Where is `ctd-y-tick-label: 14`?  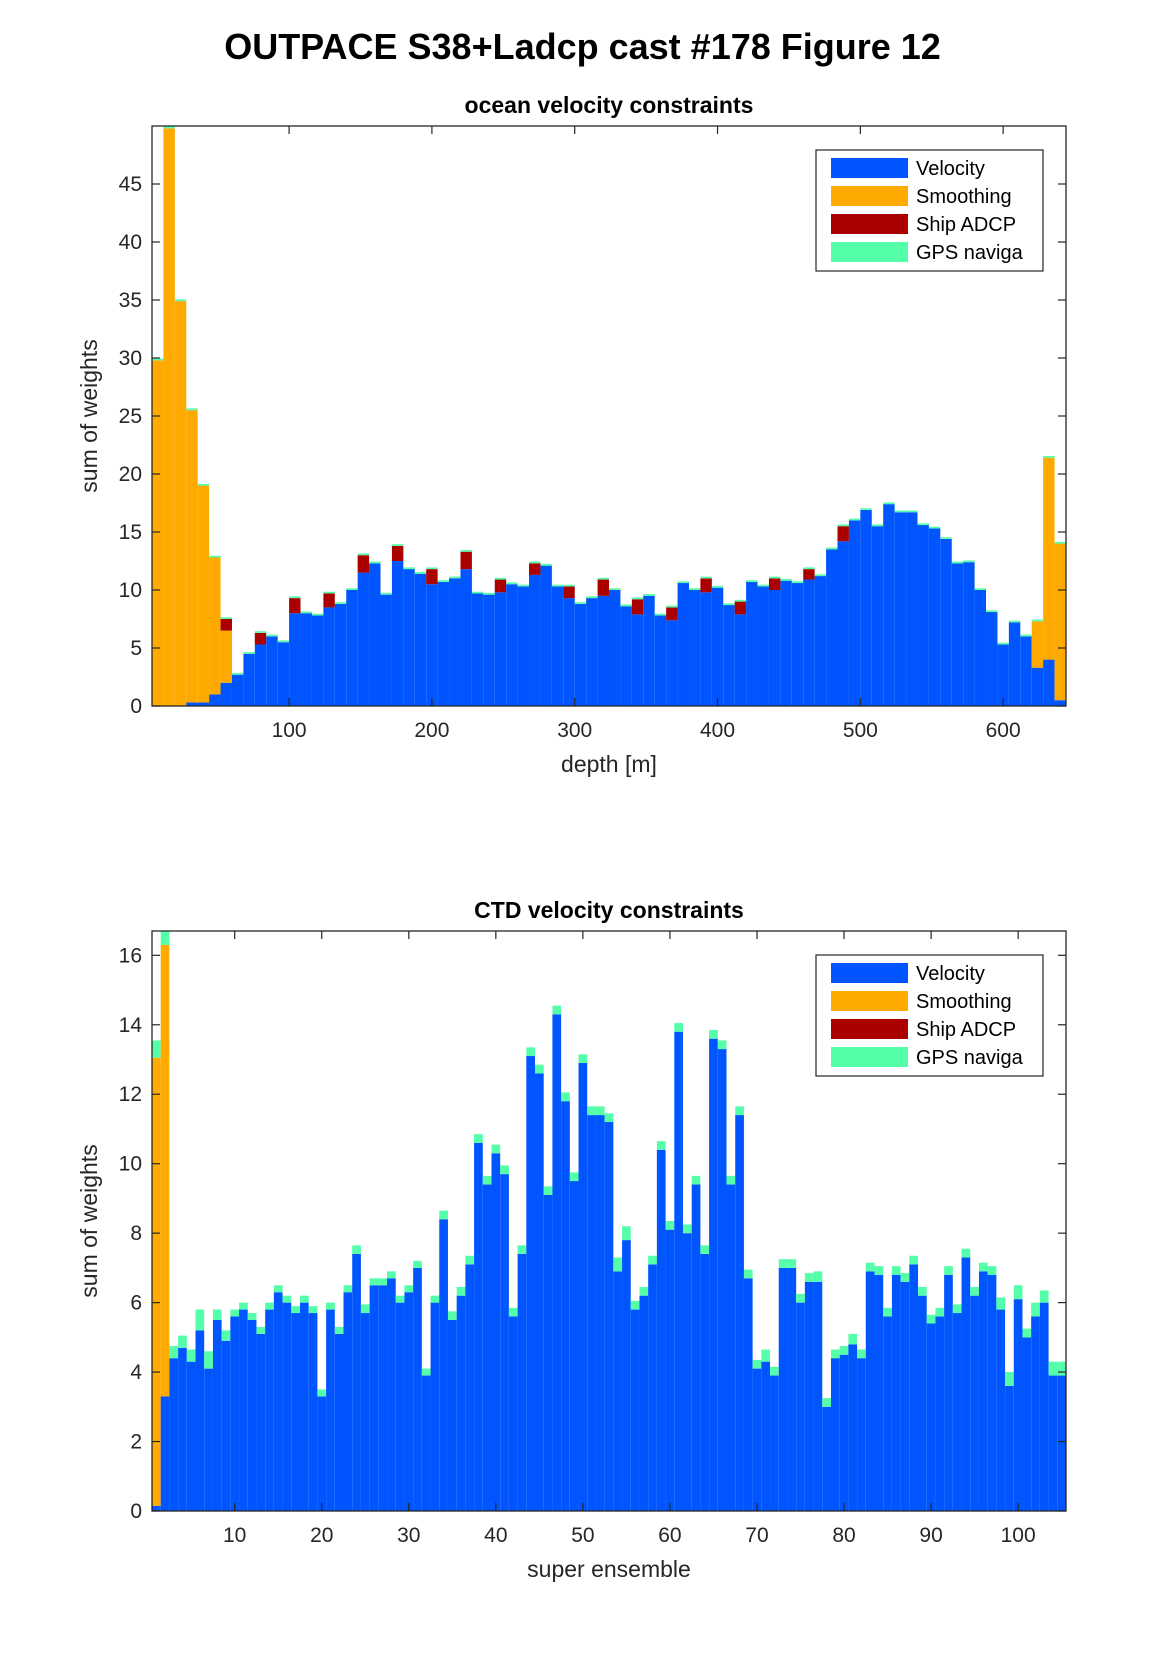 ctd-y-tick-label: 14 is located at coordinates (131, 1025).